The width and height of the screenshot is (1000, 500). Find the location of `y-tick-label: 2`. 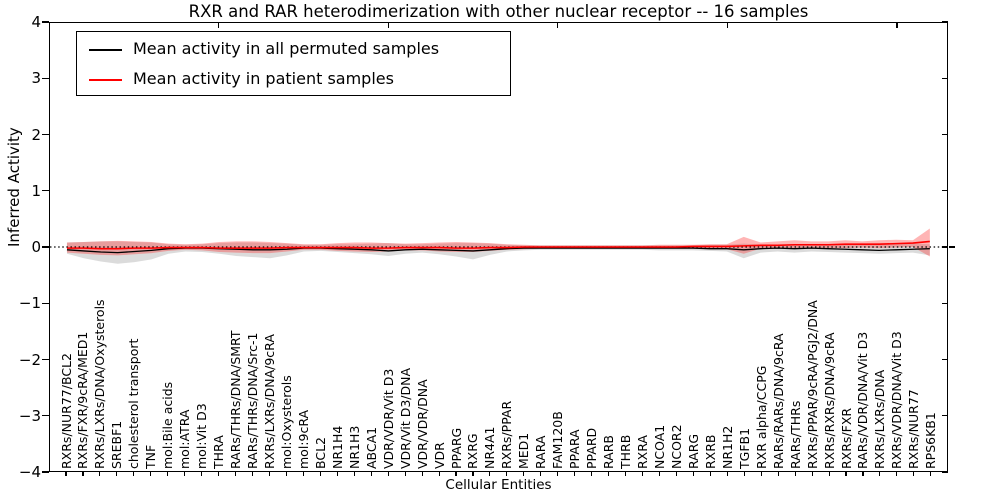

y-tick-label: 2 is located at coordinates (36, 134).